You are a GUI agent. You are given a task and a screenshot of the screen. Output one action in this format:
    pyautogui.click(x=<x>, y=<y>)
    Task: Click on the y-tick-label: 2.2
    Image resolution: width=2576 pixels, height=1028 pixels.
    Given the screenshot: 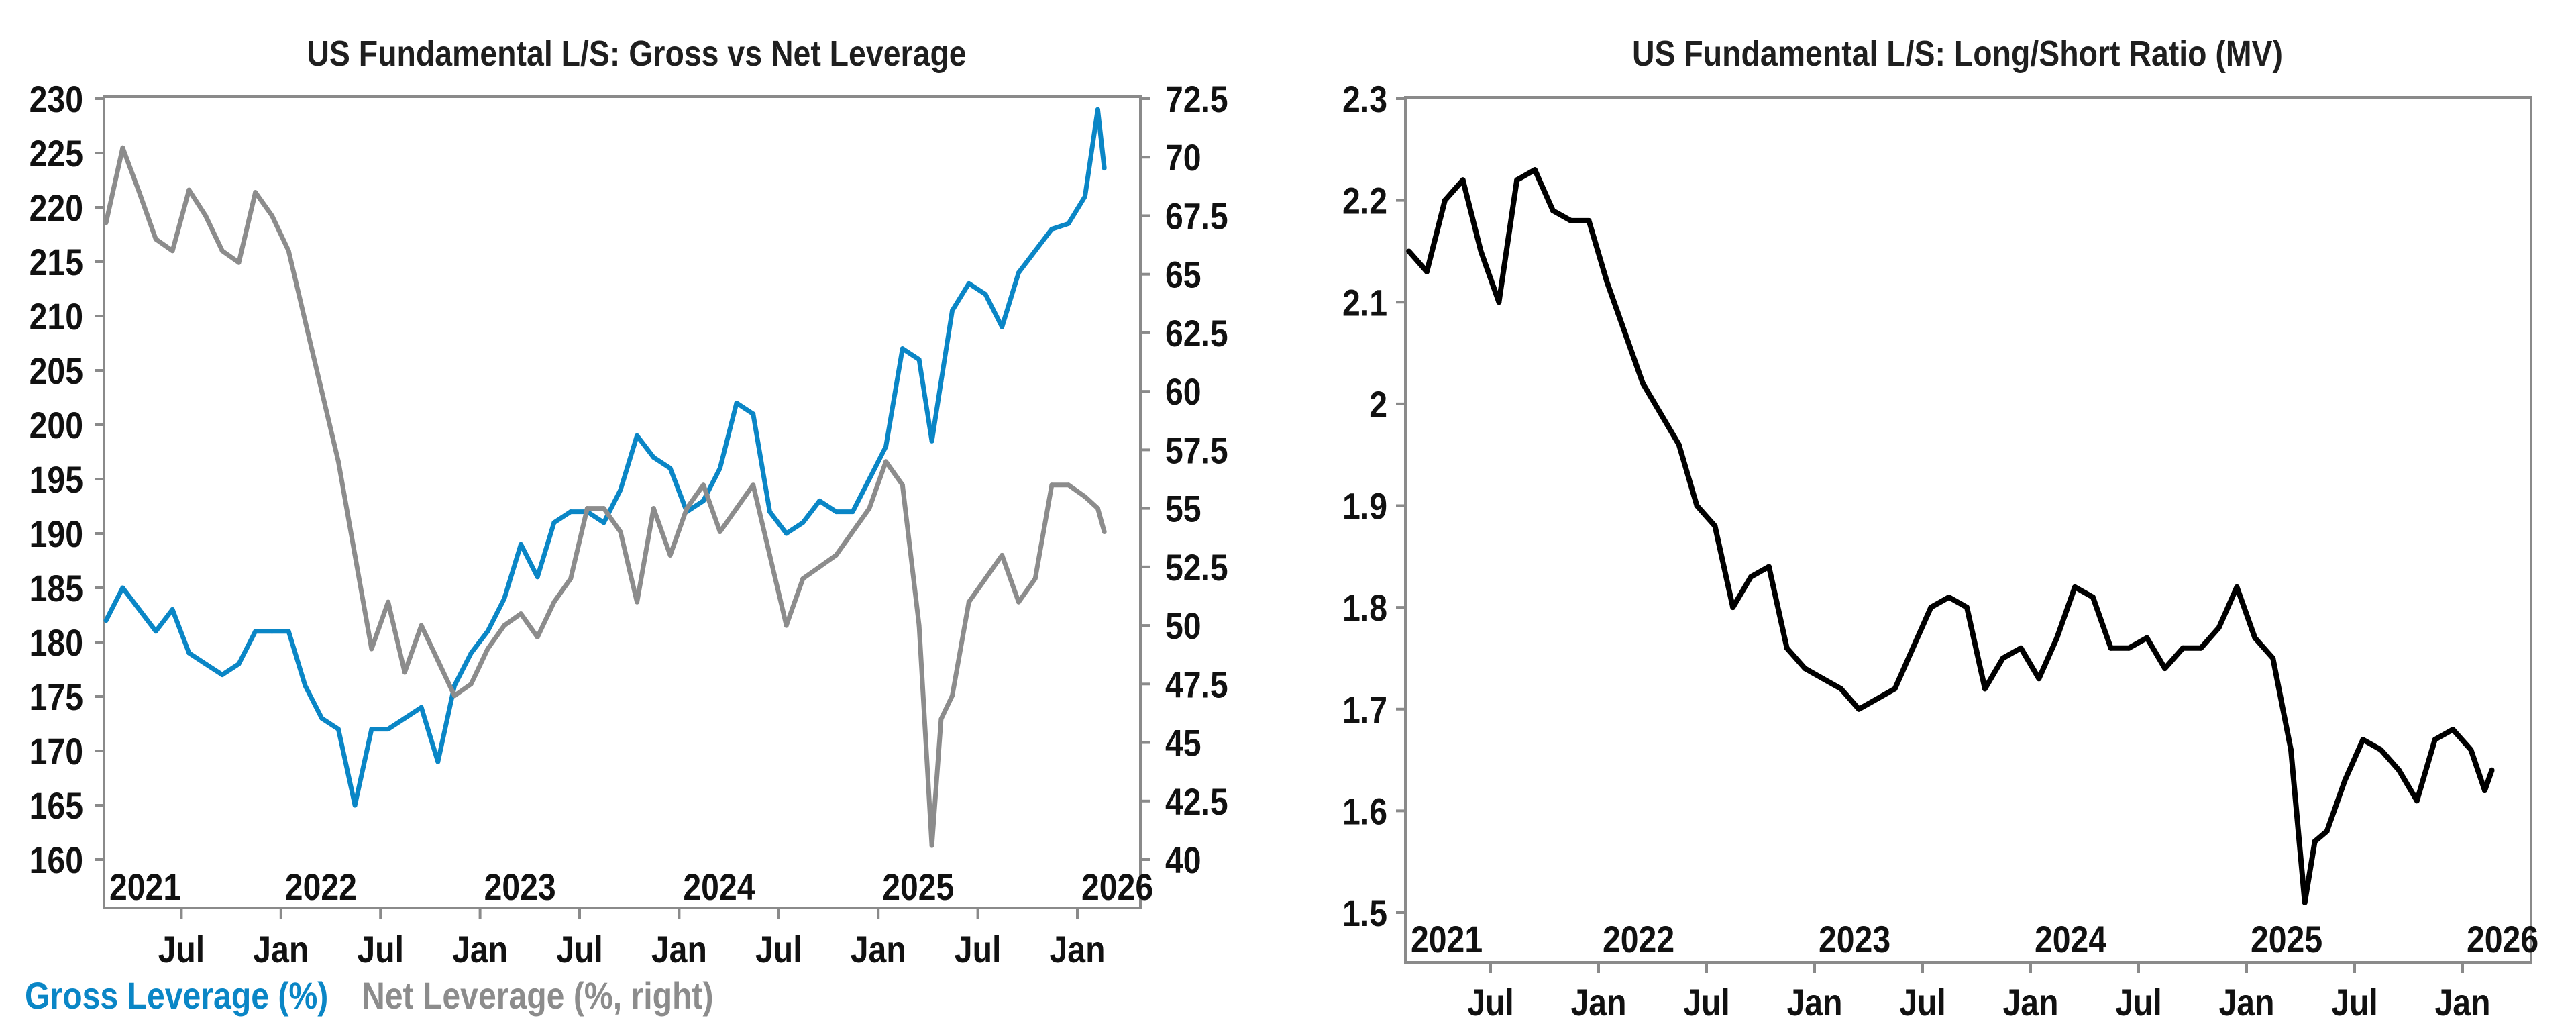 What is the action you would take?
    pyautogui.click(x=1364, y=201)
    